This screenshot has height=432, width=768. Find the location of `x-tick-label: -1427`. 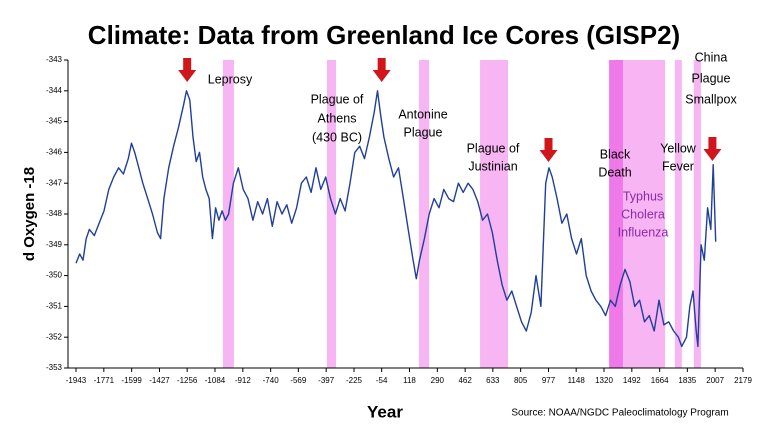

x-tick-label: -1427 is located at coordinates (159, 380).